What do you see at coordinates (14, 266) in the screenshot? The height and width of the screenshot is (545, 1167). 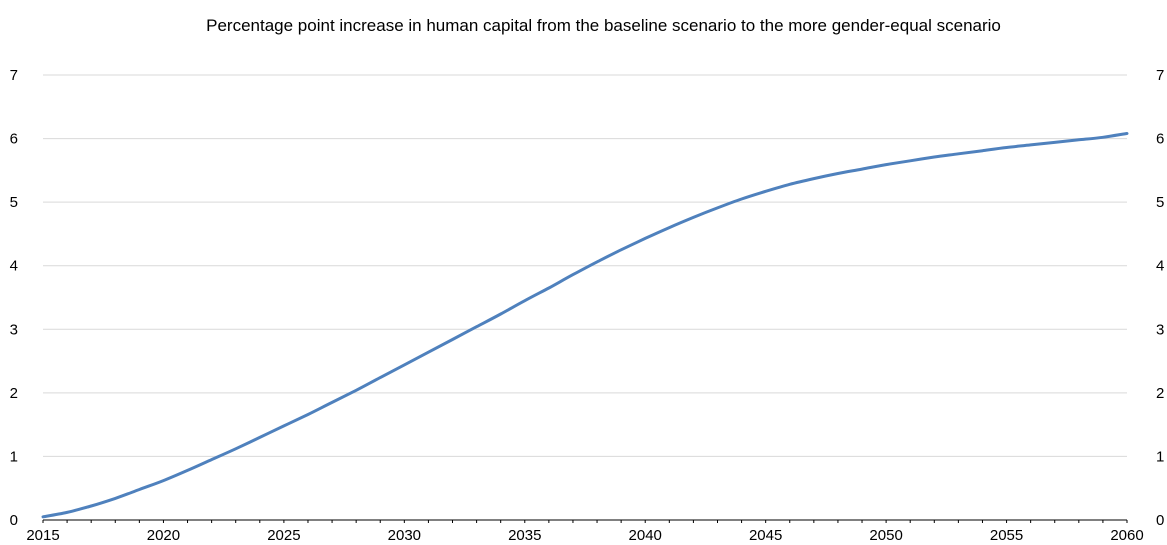 I see `y-tick-label-left: 4` at bounding box center [14, 266].